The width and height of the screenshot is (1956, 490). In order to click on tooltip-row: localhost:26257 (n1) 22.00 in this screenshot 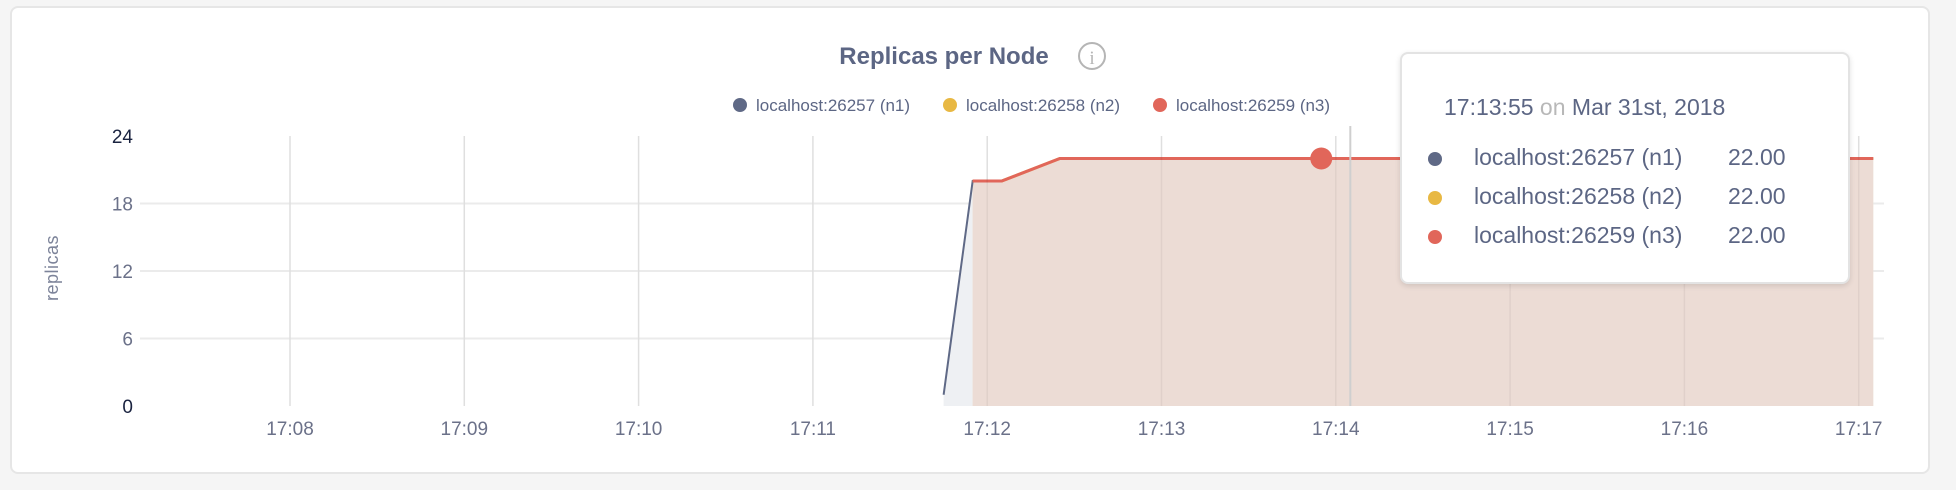, I will do `click(1628, 159)`.